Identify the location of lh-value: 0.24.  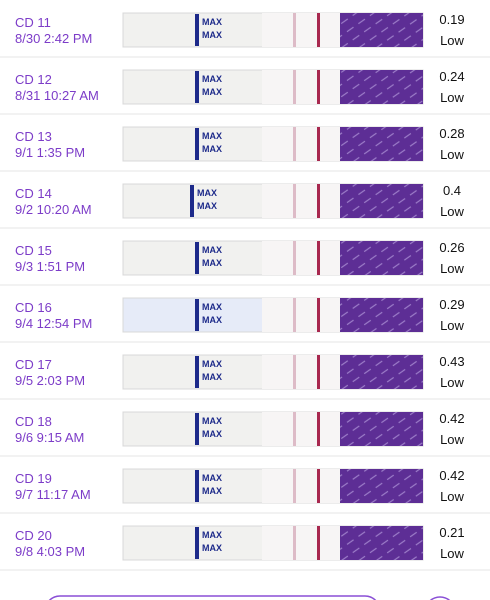
(451, 76).